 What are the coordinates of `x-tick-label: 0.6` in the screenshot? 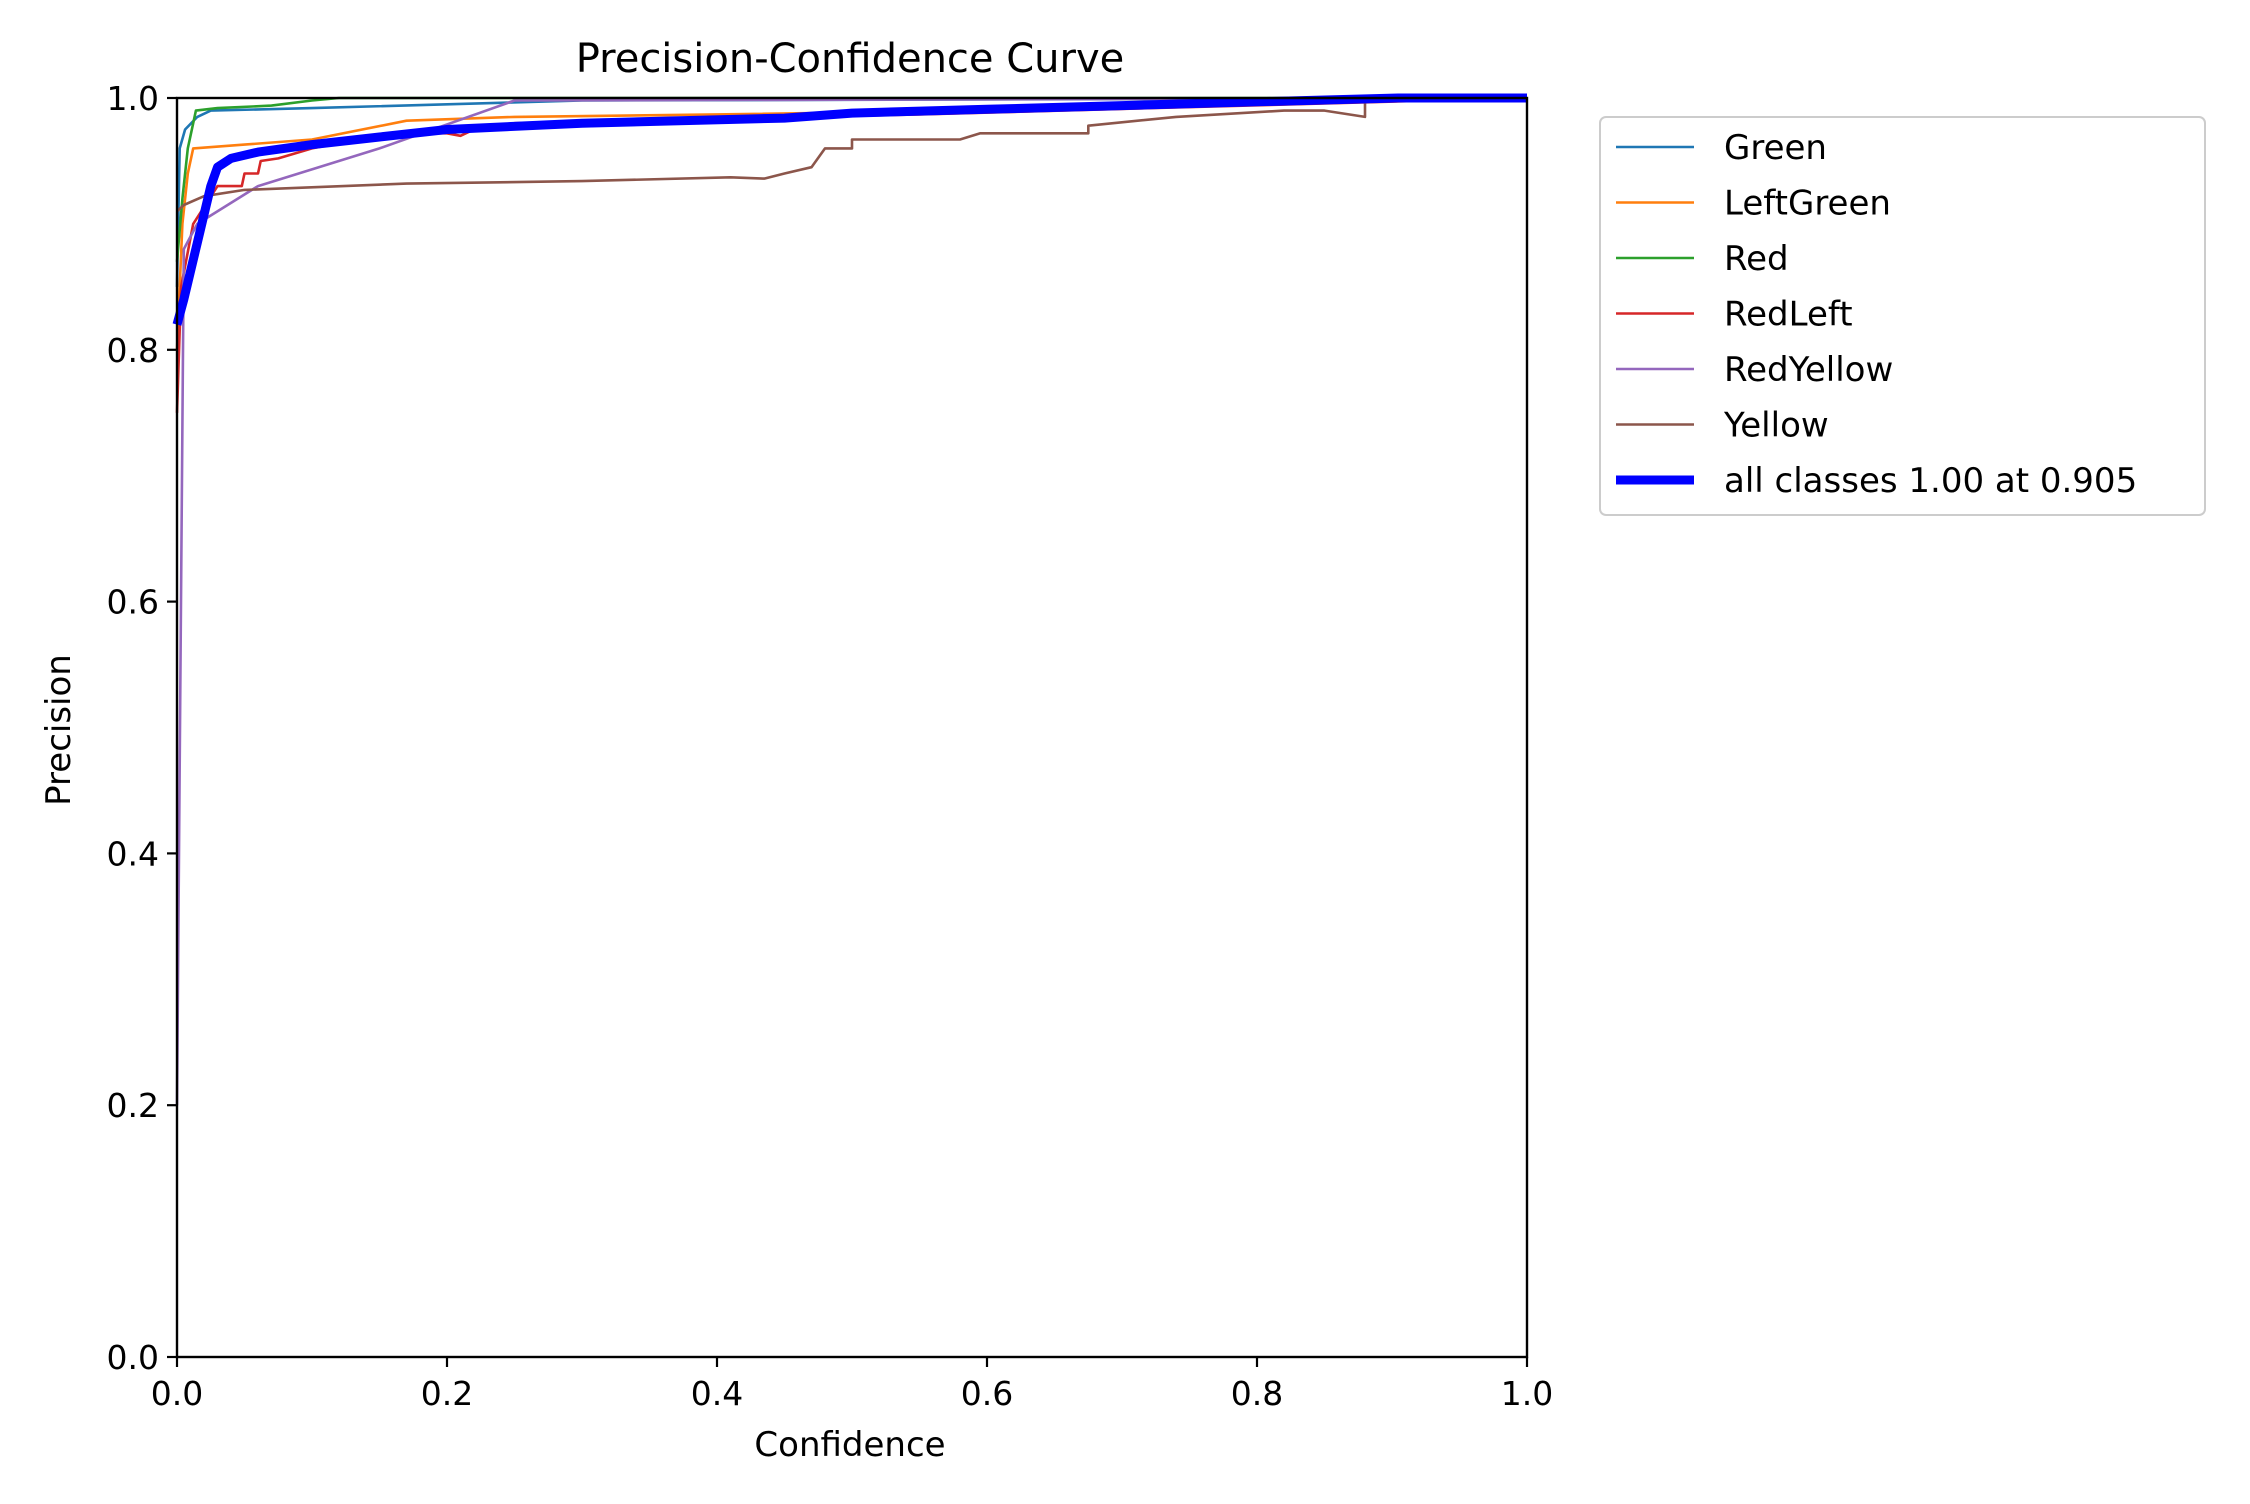 It's located at (987, 1393).